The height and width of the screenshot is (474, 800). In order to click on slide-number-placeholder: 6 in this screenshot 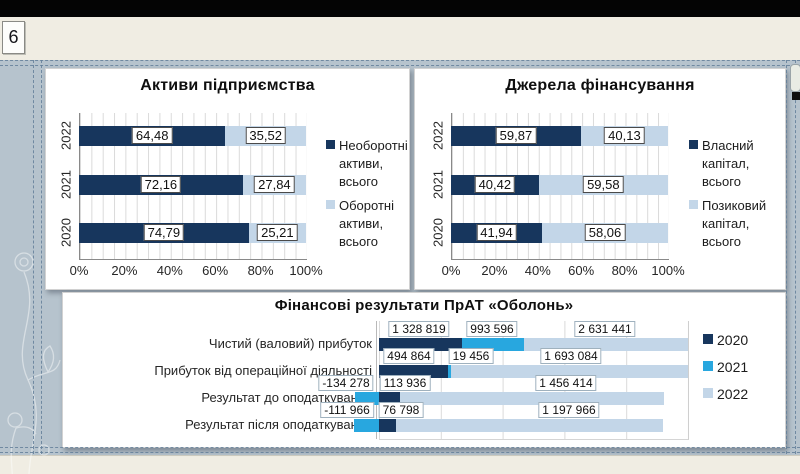, I will do `click(13, 37)`.